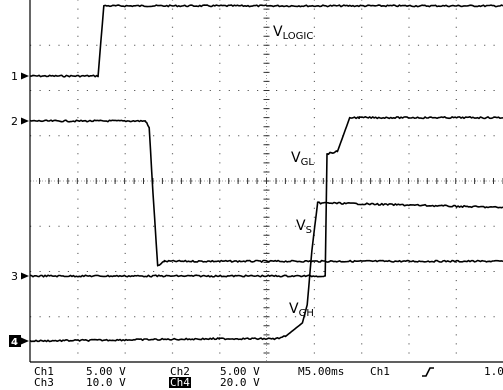 Image resolution: width=503 pixels, height=390 pixels. I want to click on svg-text: 2, so click(14, 121).